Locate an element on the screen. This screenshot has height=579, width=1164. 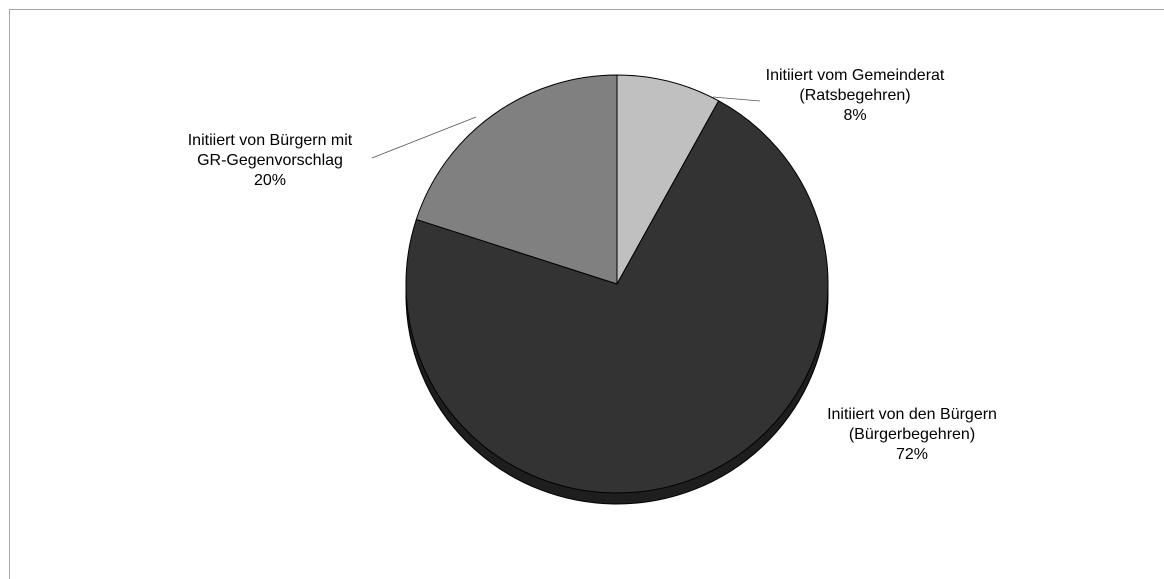
slice-label-buergerbegehren-line1: Initiiert von den Bürgern is located at coordinates (912, 414).